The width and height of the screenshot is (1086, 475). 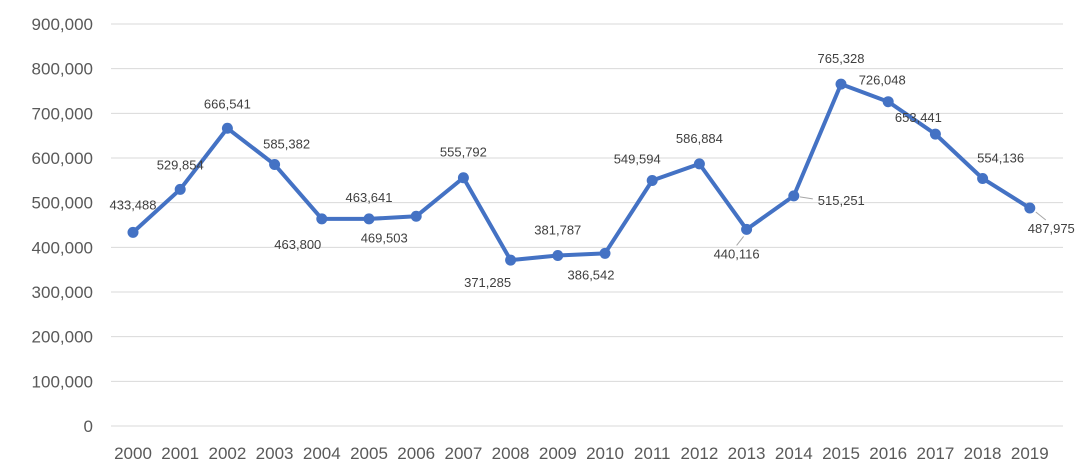 What do you see at coordinates (983, 453) in the screenshot?
I see `x-tick-label: 2018` at bounding box center [983, 453].